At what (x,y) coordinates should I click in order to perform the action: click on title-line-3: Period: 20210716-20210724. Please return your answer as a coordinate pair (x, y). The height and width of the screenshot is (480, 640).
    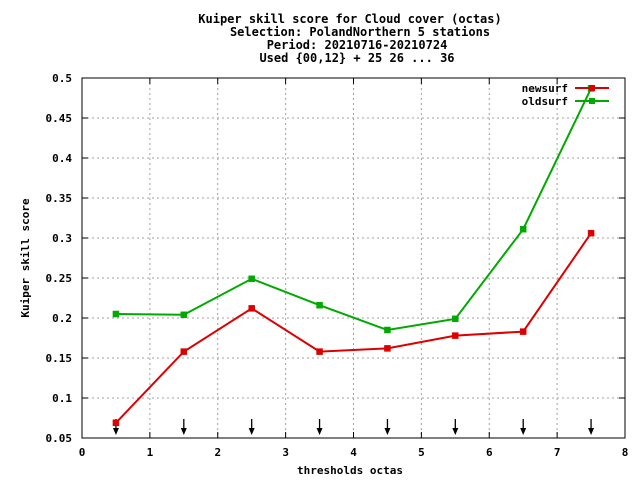
    Looking at the image, I should click on (357, 45).